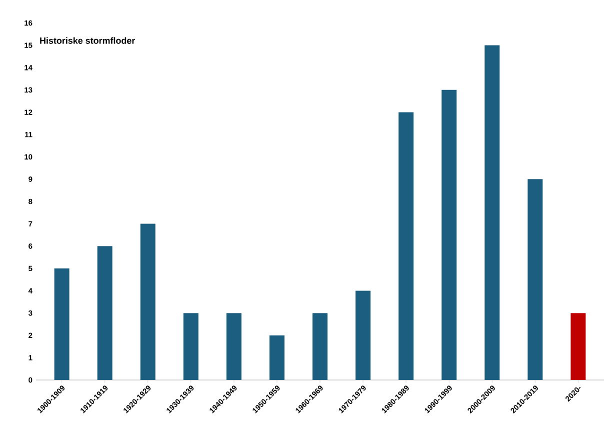 This screenshot has height=433, width=609. What do you see at coordinates (88, 40) in the screenshot?
I see `text: Historiske stormfloder` at bounding box center [88, 40].